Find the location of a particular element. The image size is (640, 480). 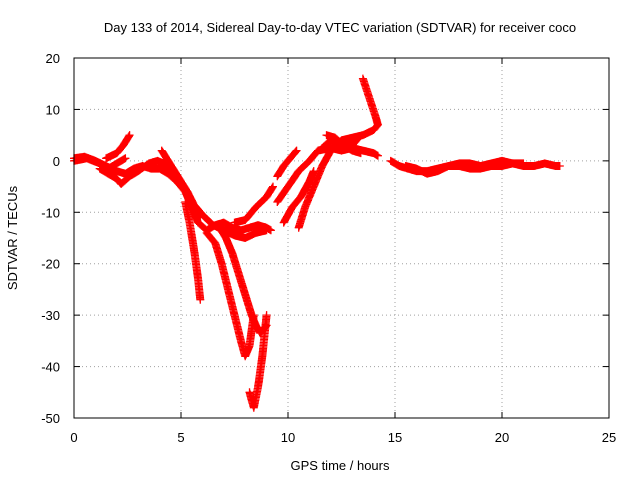

x-tick-label: 20 is located at coordinates (502, 437).